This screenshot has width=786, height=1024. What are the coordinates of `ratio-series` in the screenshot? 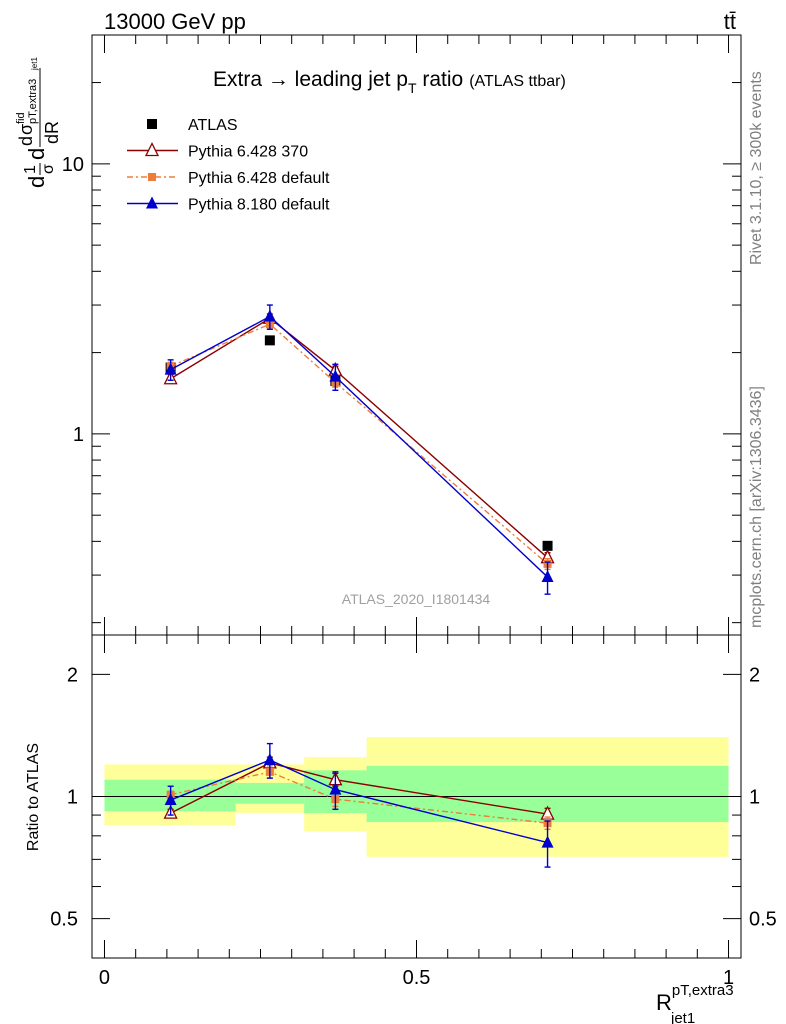 It's located at (359, 805).